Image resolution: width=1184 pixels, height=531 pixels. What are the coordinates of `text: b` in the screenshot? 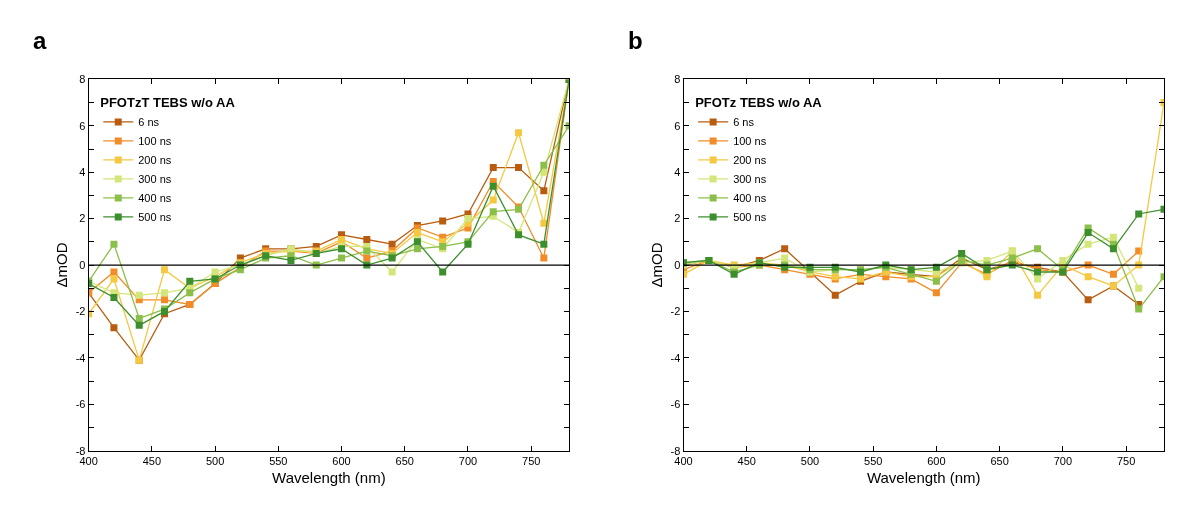 It's located at (635, 40).